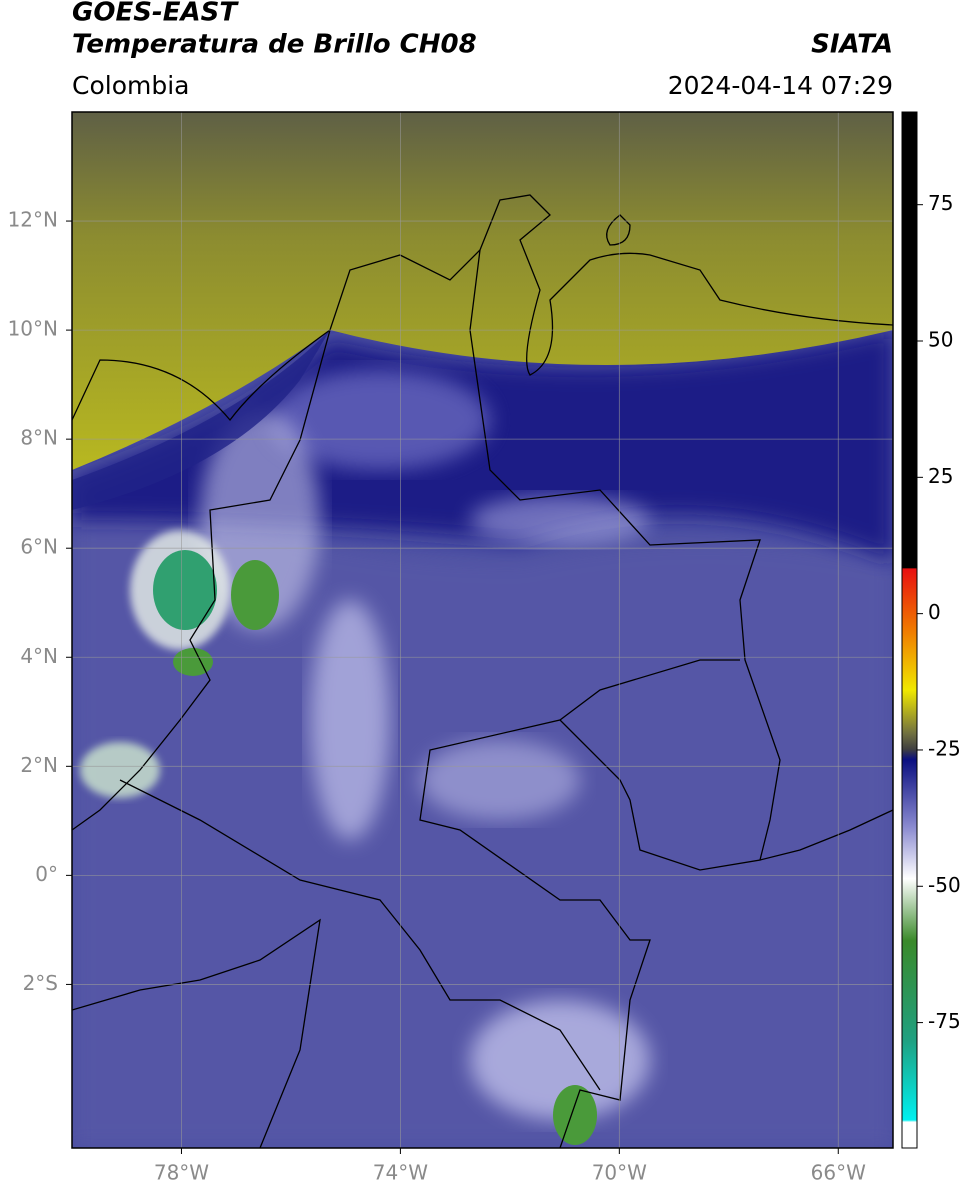 Image resolution: width=966 pixels, height=1194 pixels. Describe the element at coordinates (274, 45) in the screenshot. I see `title-line2: Temperatura de Brillo CH08` at that location.